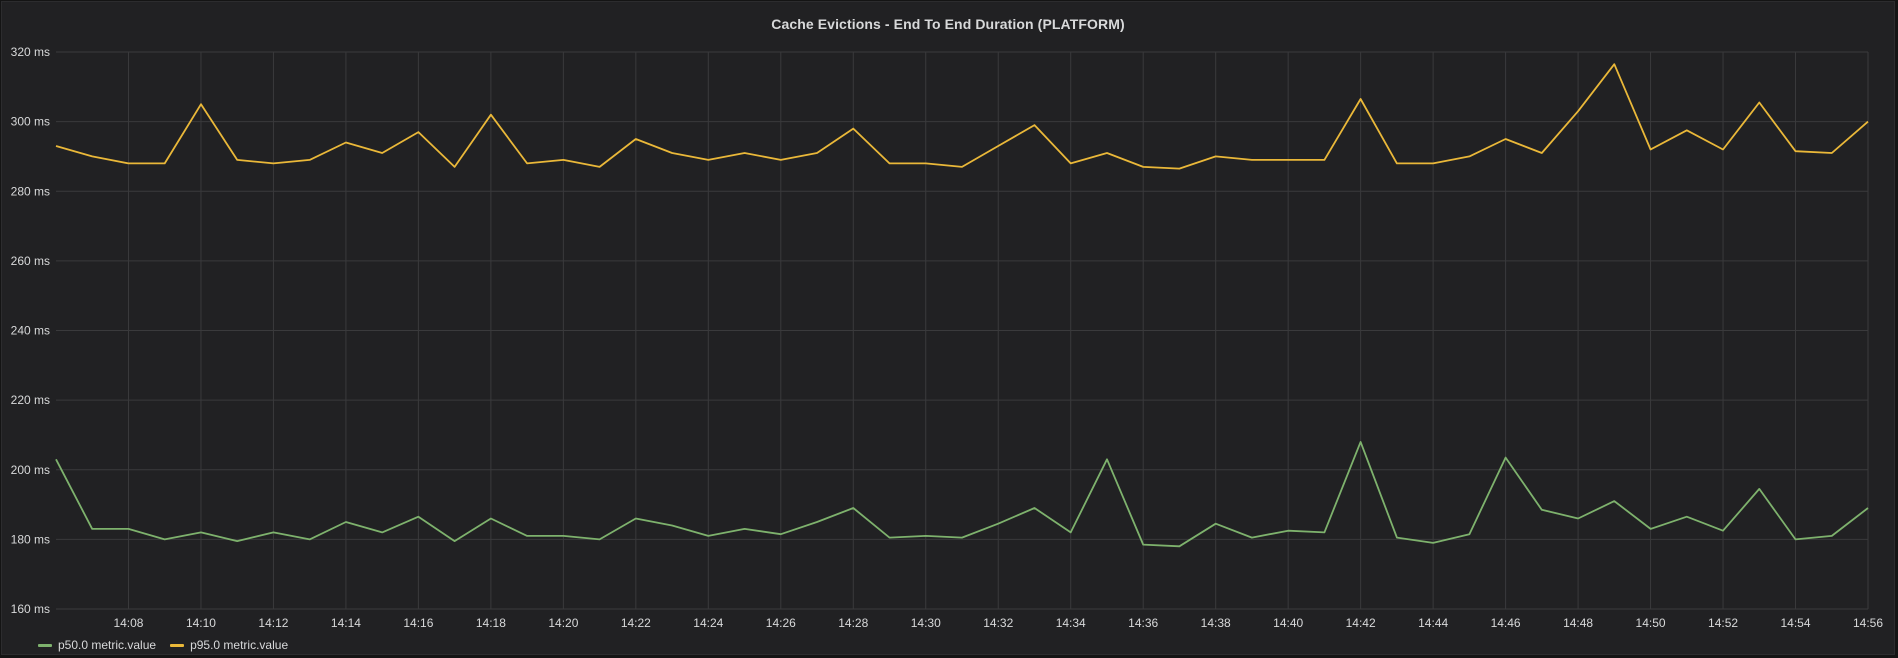 The height and width of the screenshot is (658, 1898). What do you see at coordinates (636, 623) in the screenshot?
I see `x-tick-label: 14:22` at bounding box center [636, 623].